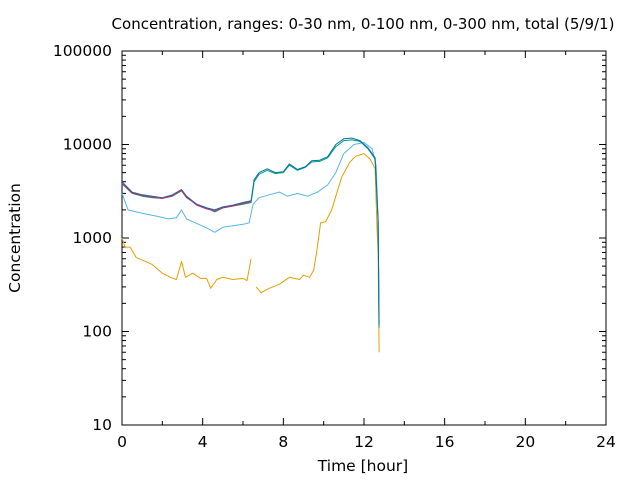 The image size is (640, 480). I want to click on y-axis-label: Concentration, so click(15, 238).